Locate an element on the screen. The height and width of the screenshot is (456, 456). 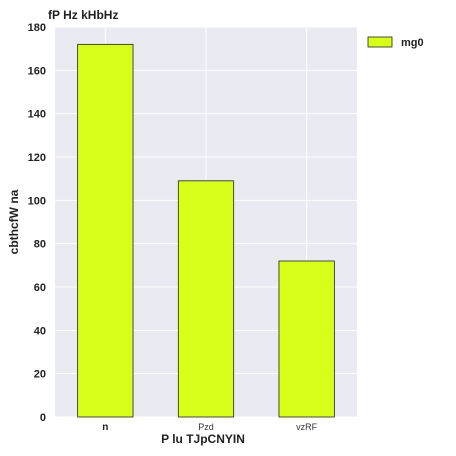
chart-title: fP Hz kHbHz is located at coordinates (83, 15).